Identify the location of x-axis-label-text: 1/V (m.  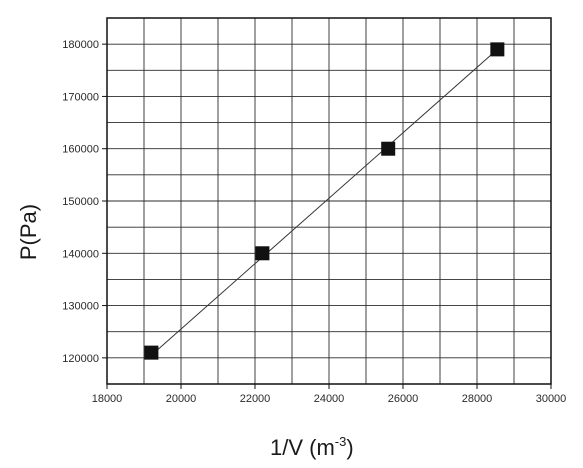
(302, 447).